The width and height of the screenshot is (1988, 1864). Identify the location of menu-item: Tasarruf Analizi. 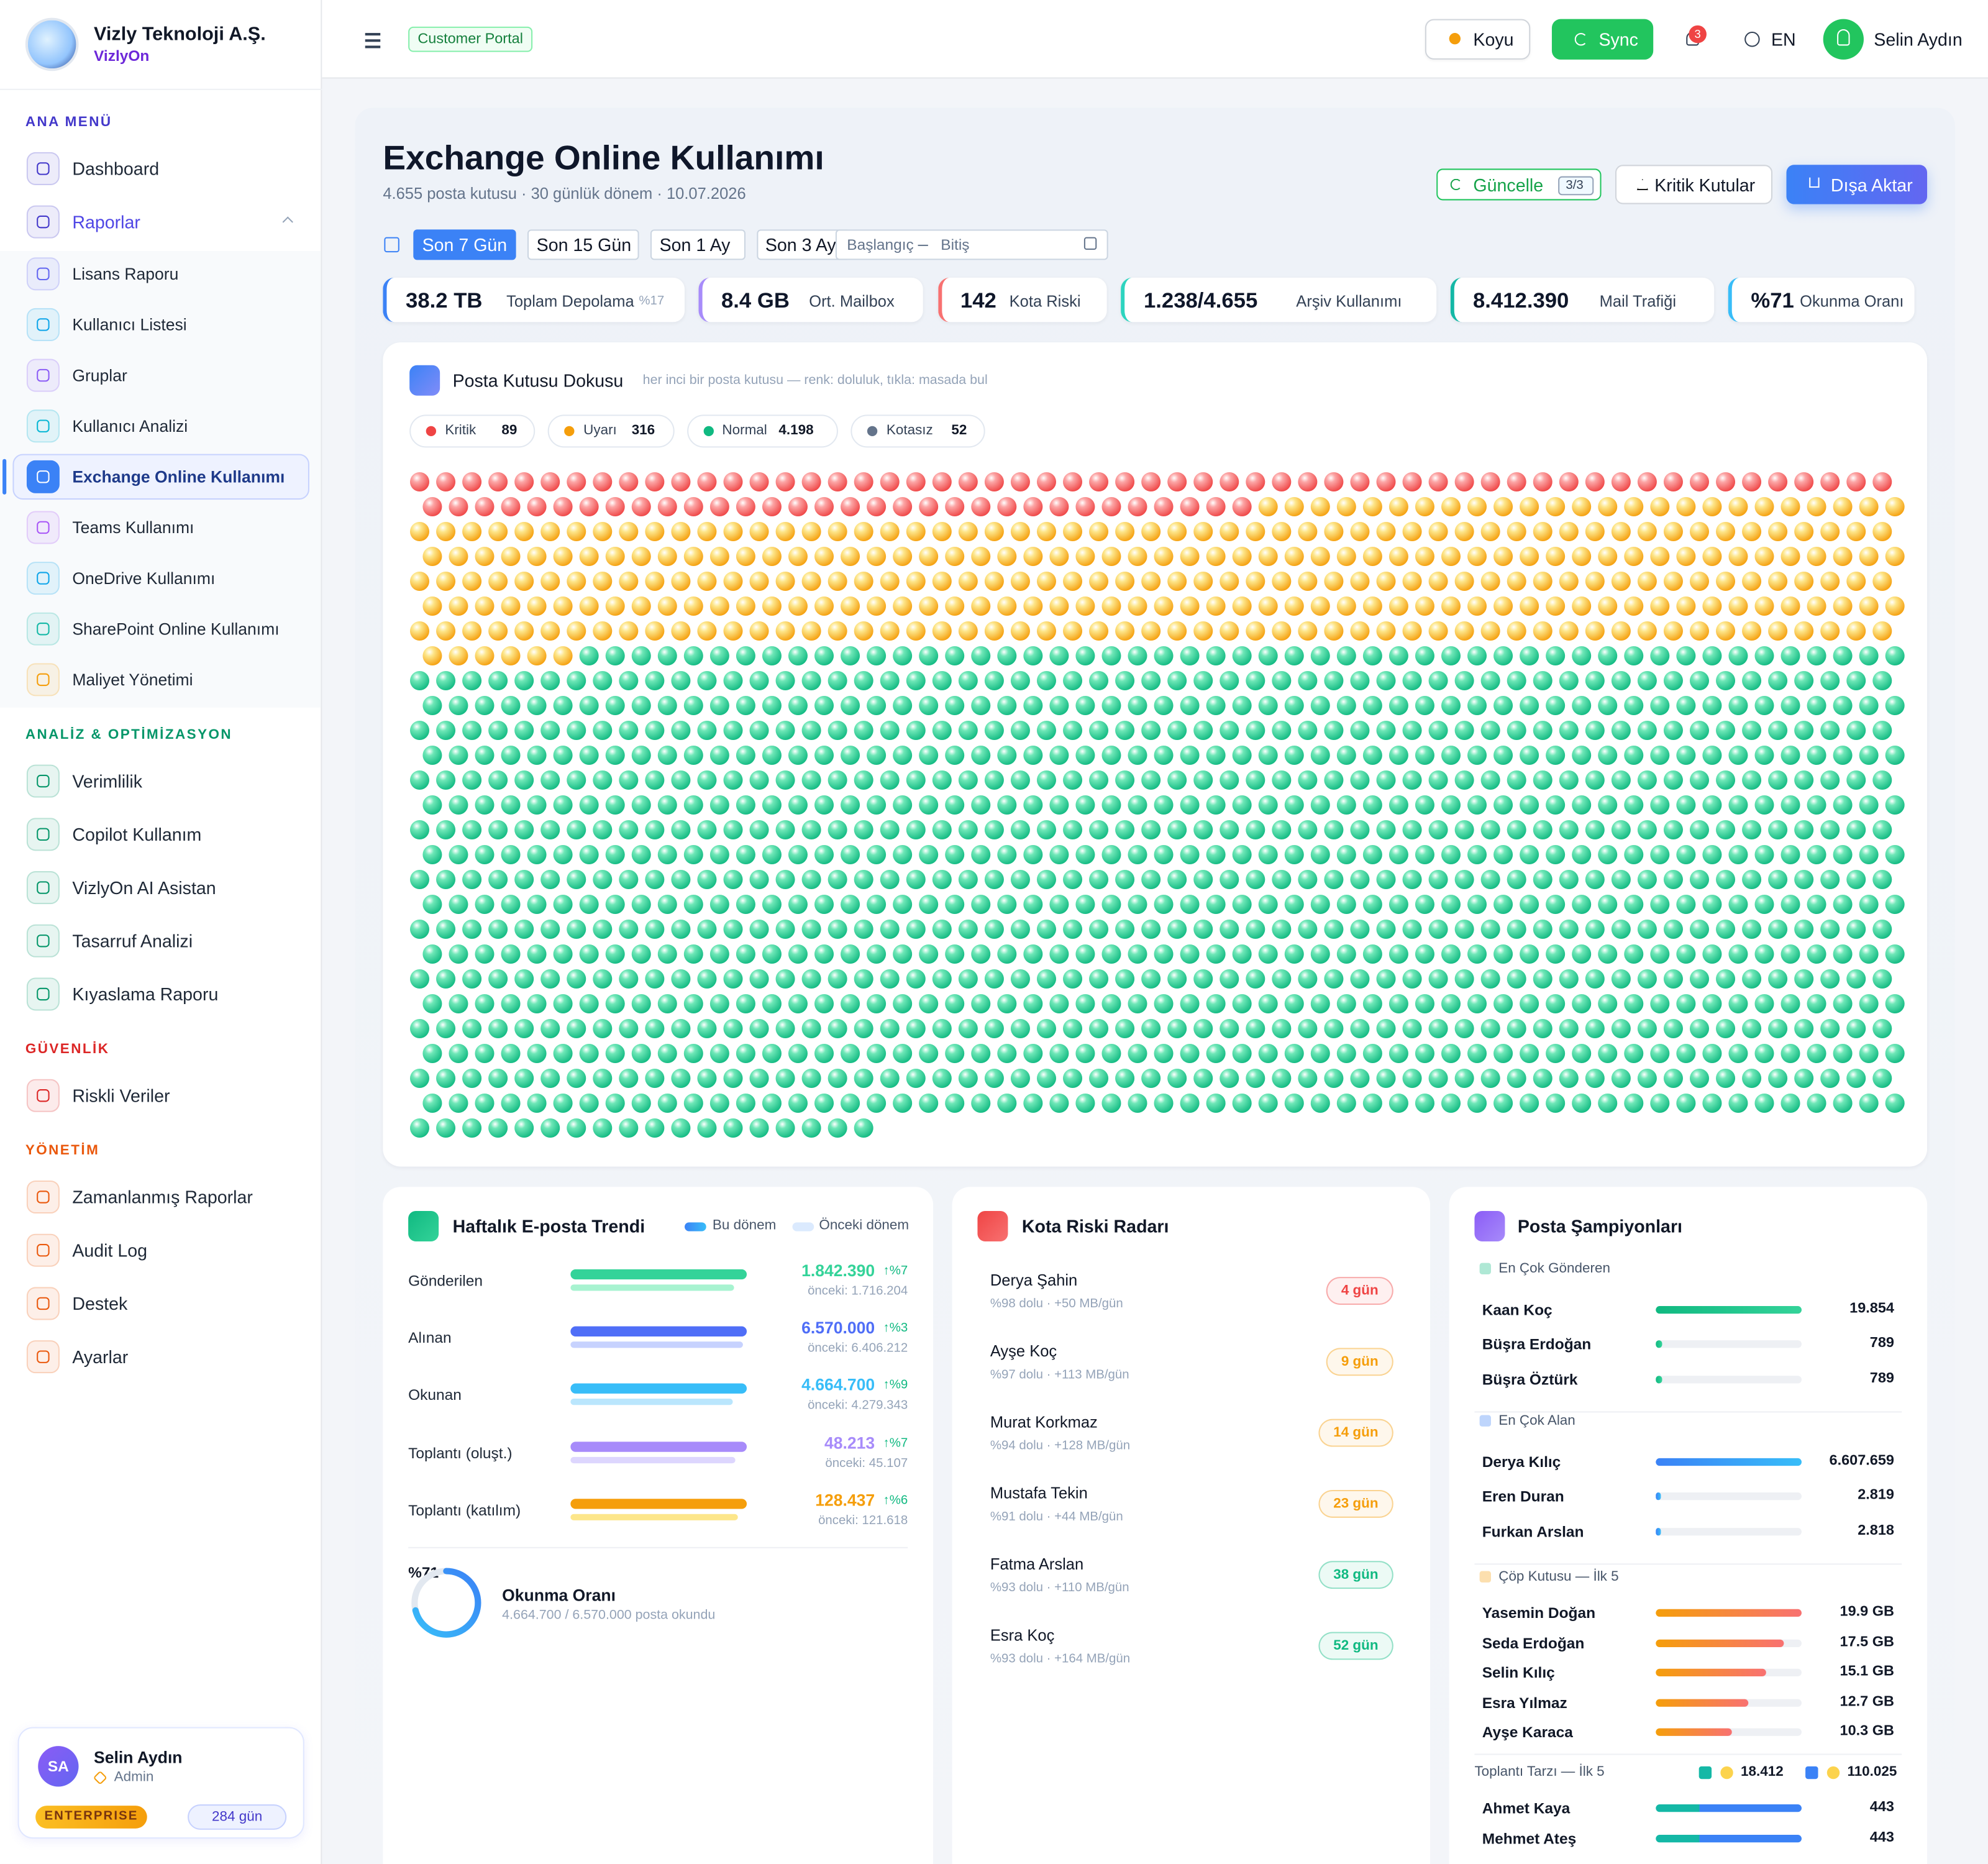
(132, 940).